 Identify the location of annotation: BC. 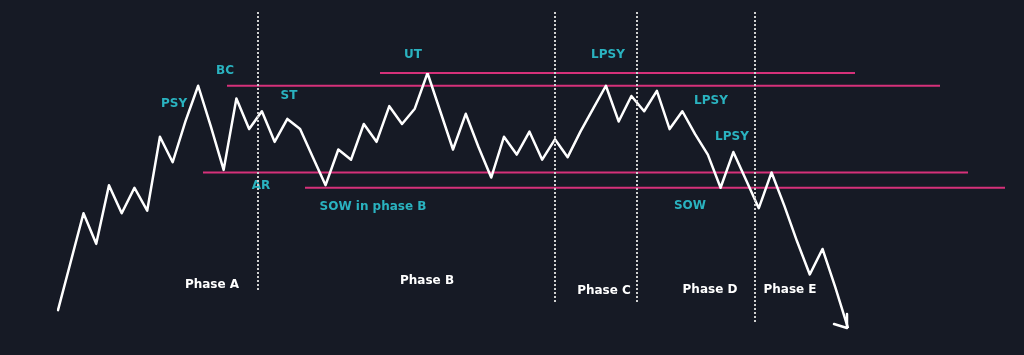
(225, 70).